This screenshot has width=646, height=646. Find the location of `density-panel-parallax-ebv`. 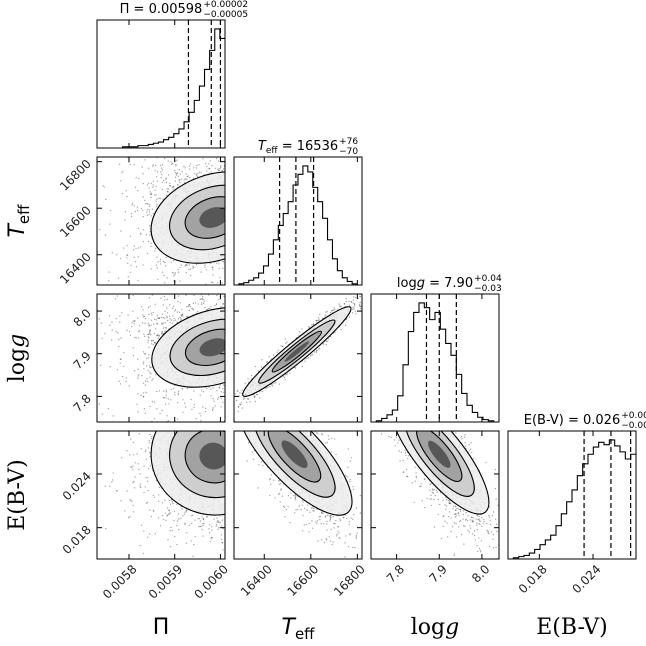

density-panel-parallax-ebv is located at coordinates (161, 495).